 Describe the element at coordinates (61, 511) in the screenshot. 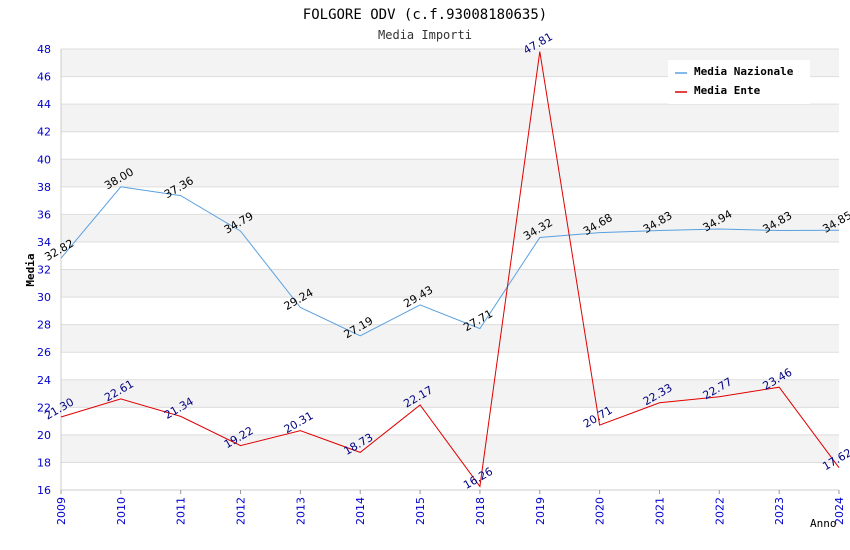

I see `x-tick-label: 2009` at that location.